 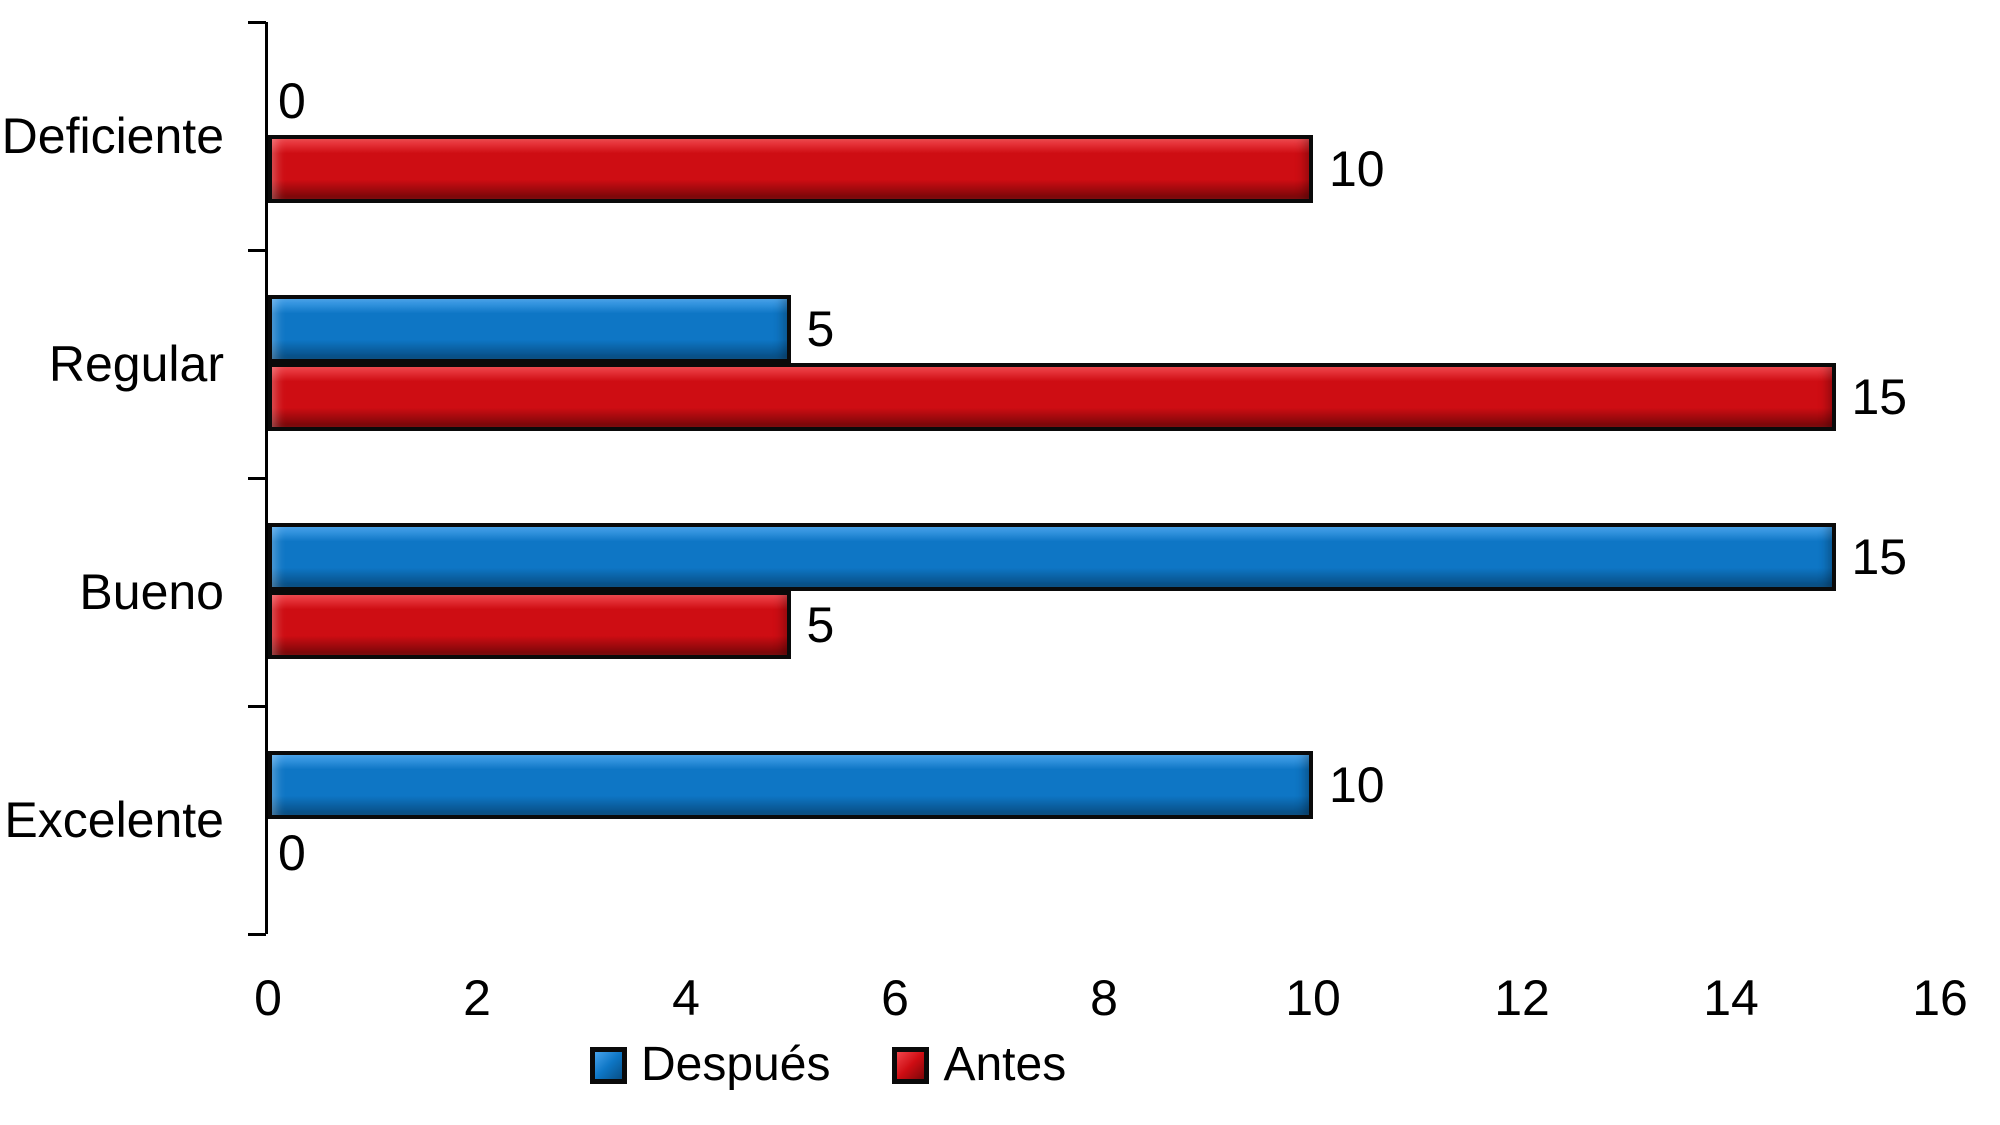 What do you see at coordinates (292, 853) in the screenshot?
I see `value-label-antes-excelente: 0` at bounding box center [292, 853].